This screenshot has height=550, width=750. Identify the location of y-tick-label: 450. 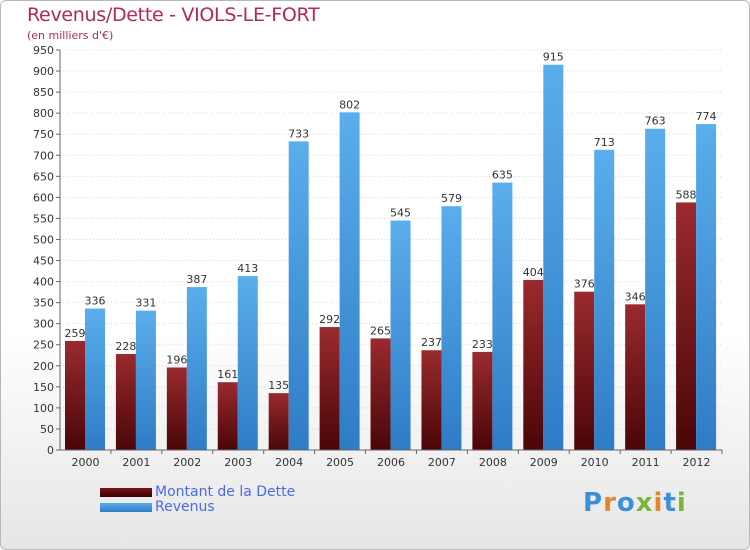
(43, 261).